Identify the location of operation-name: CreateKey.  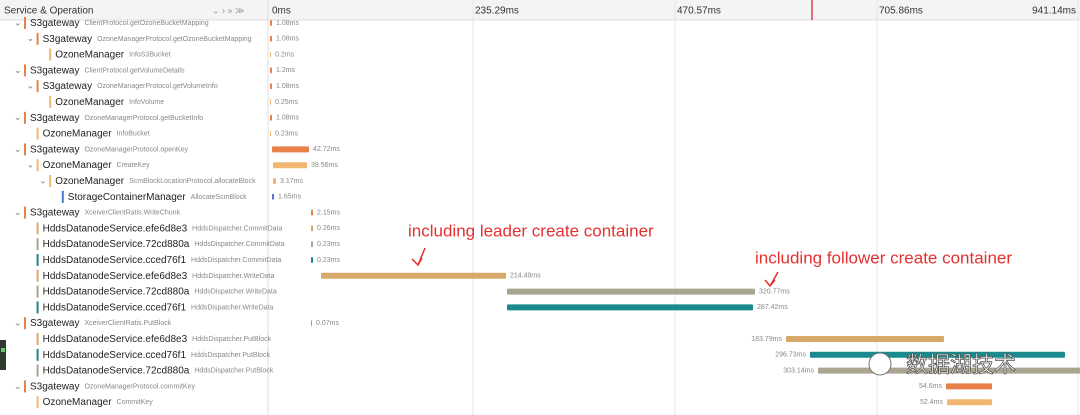
(134, 165).